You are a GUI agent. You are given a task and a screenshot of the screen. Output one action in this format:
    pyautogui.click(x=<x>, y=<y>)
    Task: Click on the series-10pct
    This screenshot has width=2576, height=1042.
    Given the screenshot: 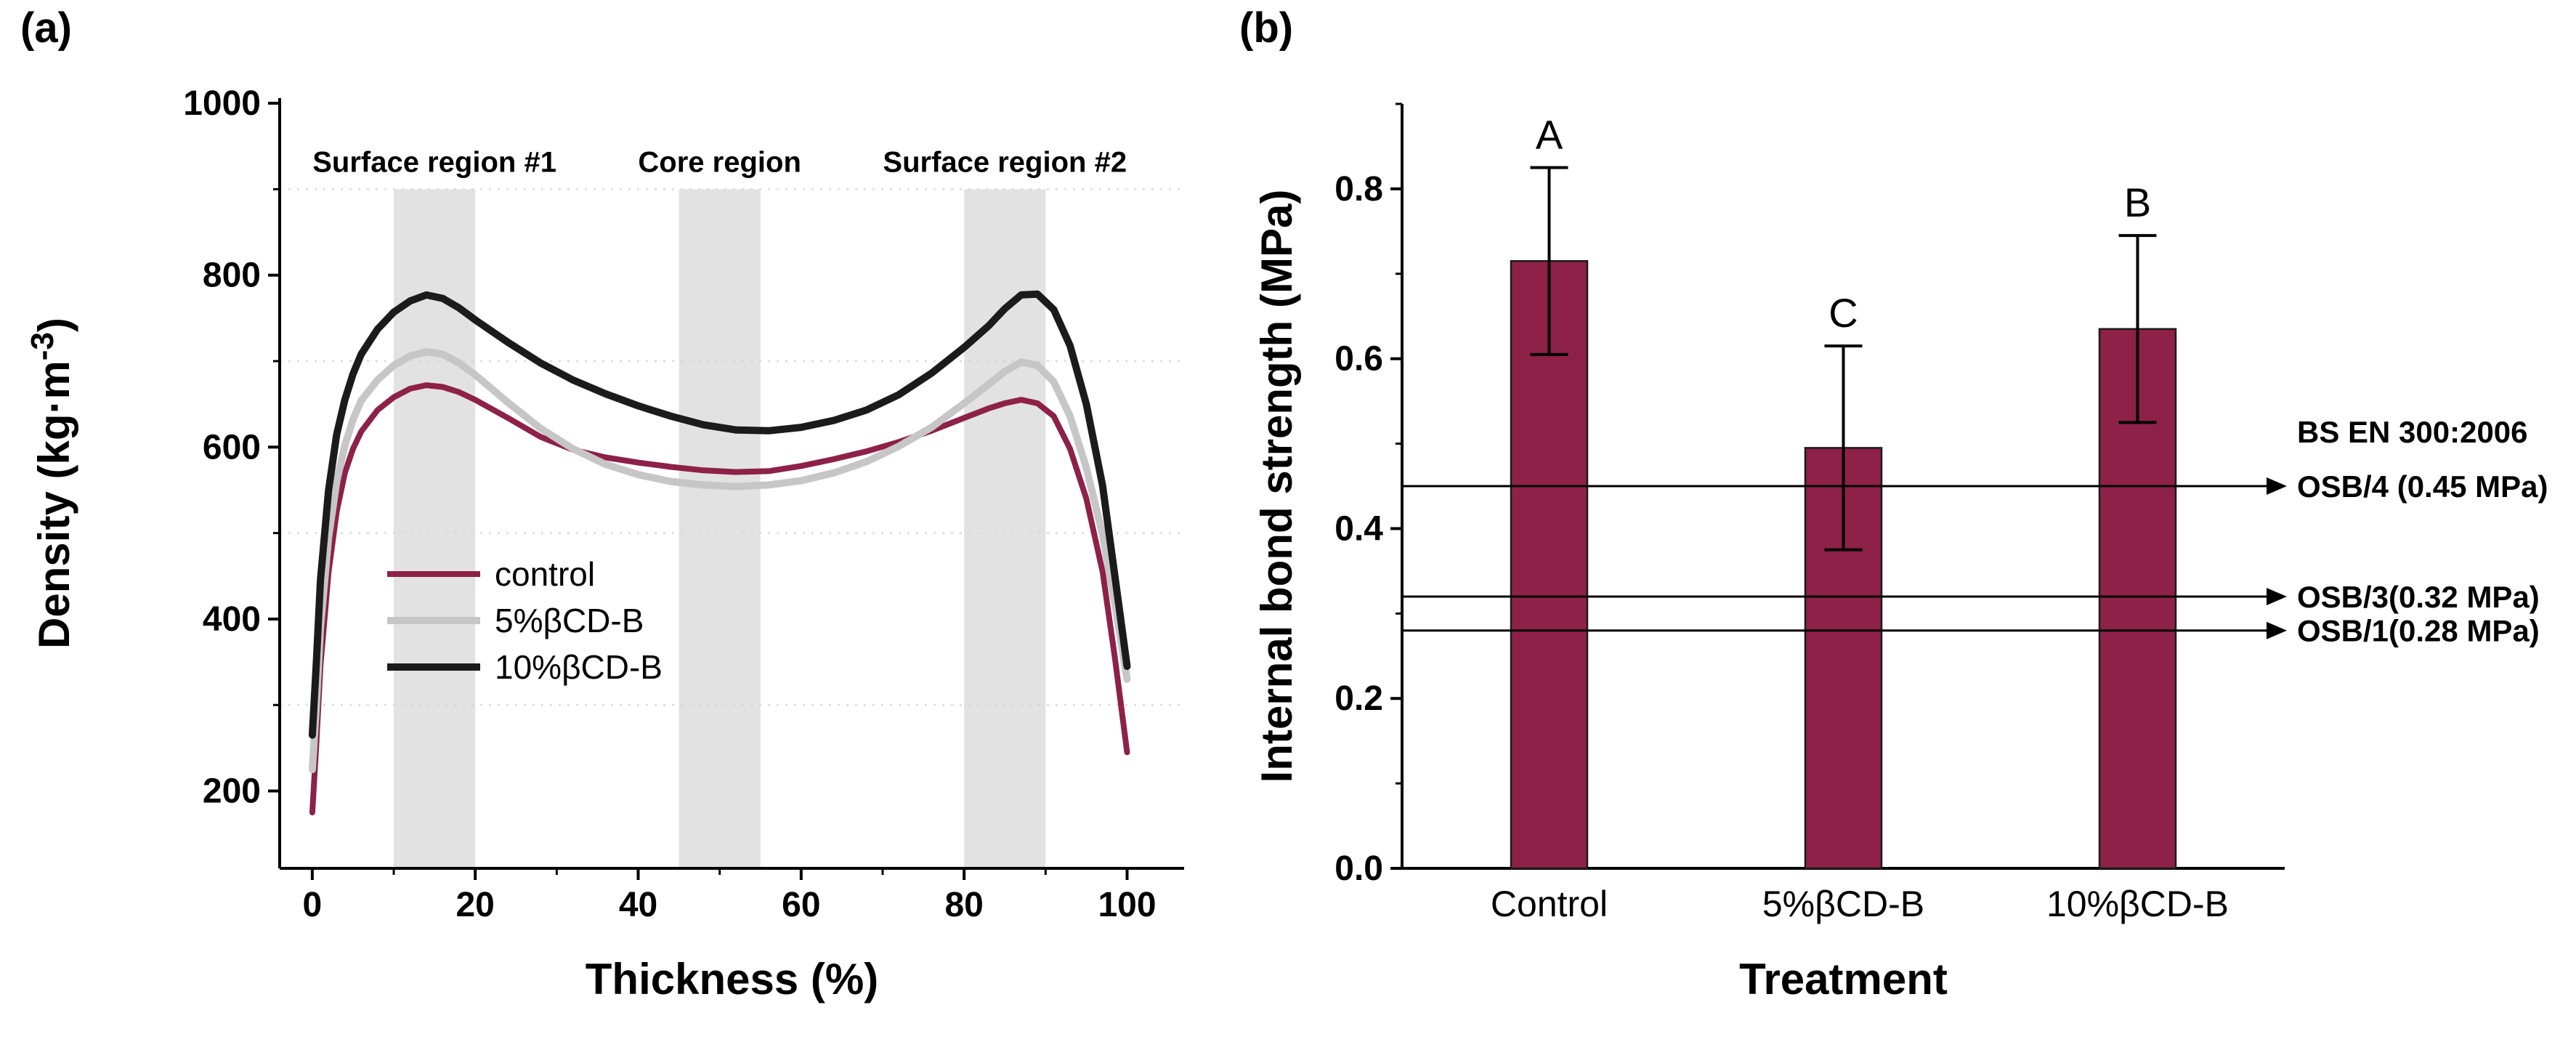 What is the action you would take?
    pyautogui.click(x=719, y=514)
    